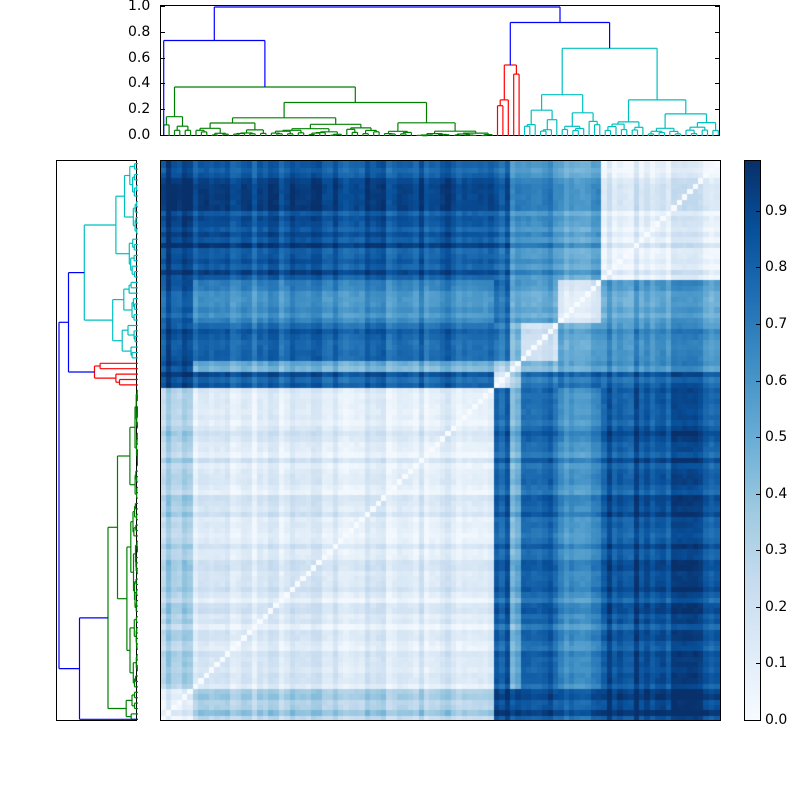 The image size is (800, 800). I want to click on colorbar-tick-label: 0.8, so click(776, 267).